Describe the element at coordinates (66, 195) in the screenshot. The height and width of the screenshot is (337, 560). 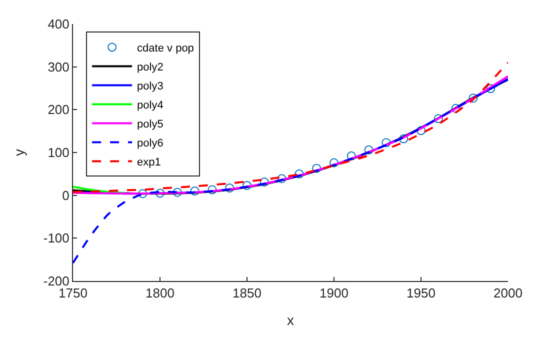
I see `y-tick-label: 0` at that location.